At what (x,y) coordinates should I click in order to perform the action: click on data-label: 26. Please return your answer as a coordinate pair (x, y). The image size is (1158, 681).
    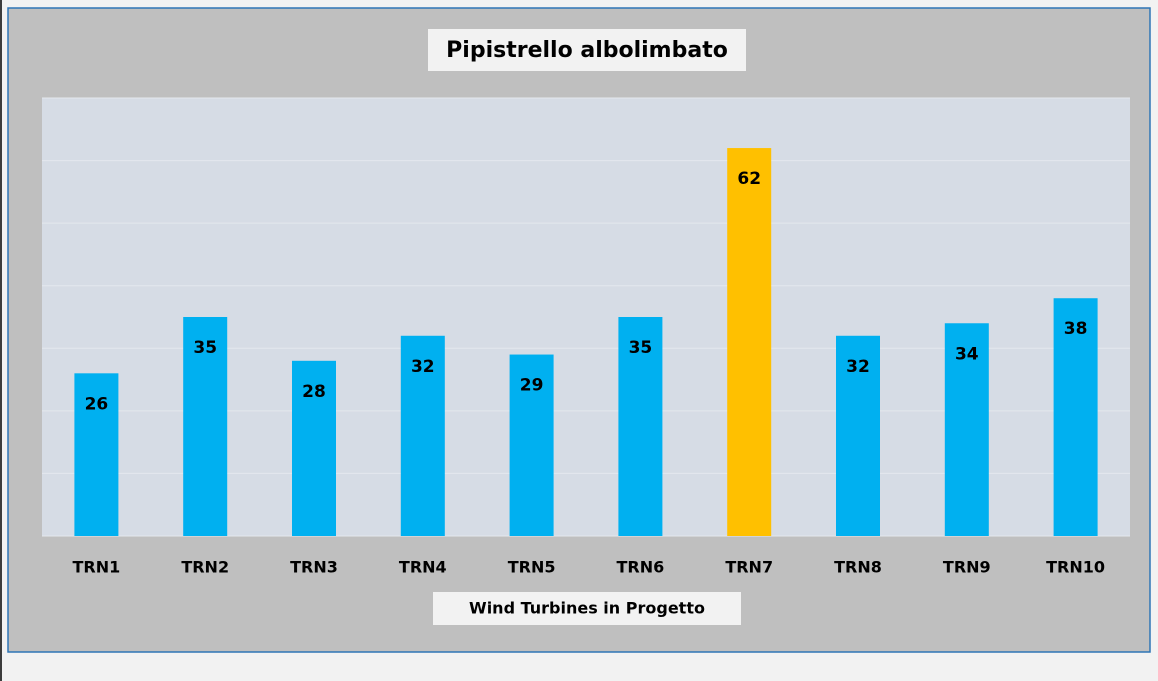
    Looking at the image, I should click on (97, 404).